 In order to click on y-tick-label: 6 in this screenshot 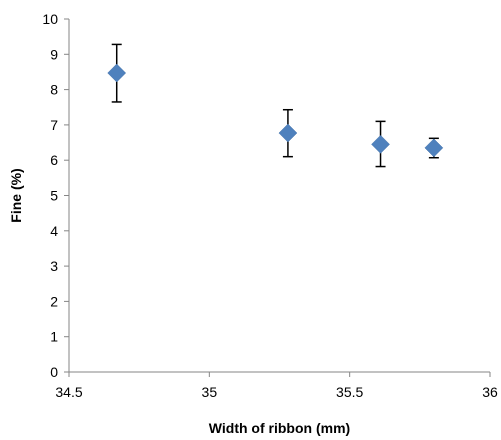, I will do `click(54, 160)`.